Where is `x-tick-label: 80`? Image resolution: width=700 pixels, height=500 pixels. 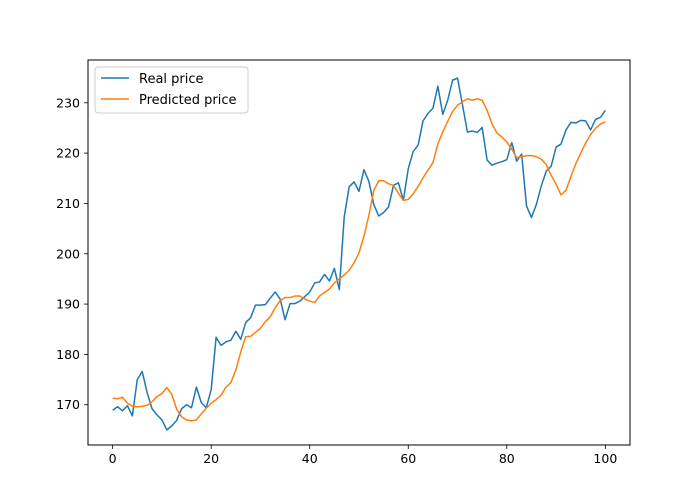
x-tick-label: 80 is located at coordinates (507, 458).